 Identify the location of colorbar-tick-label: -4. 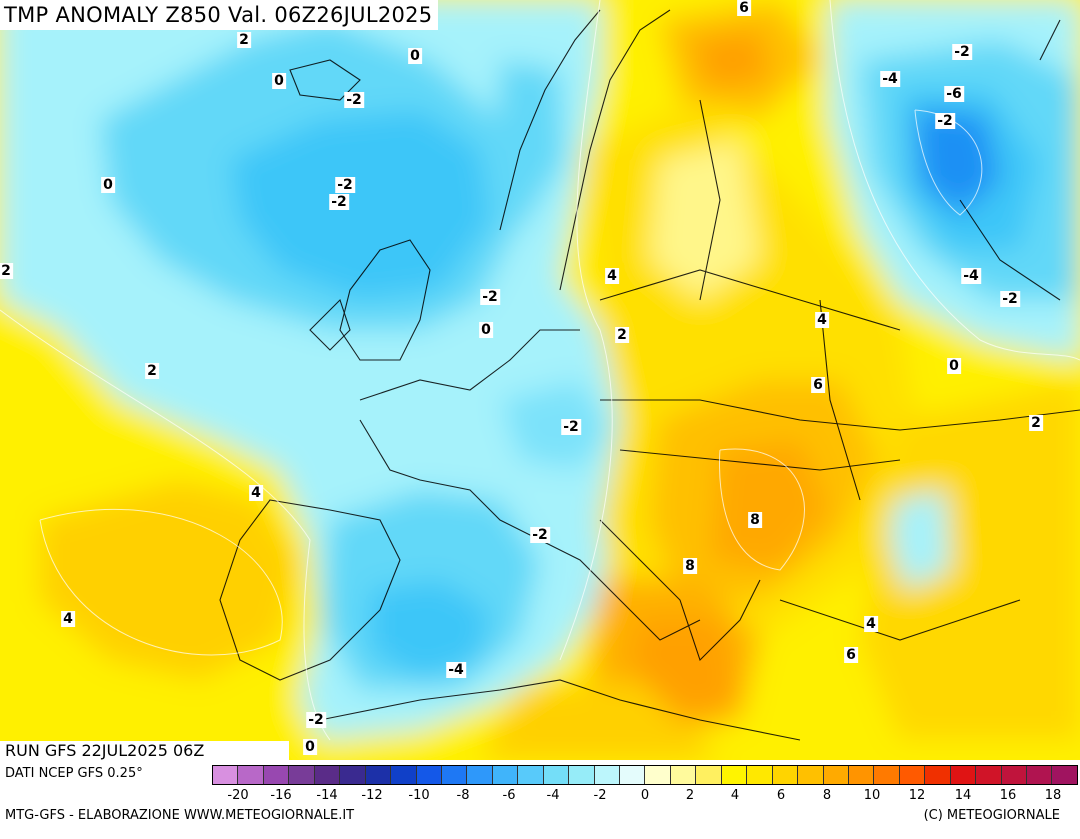
(553, 795).